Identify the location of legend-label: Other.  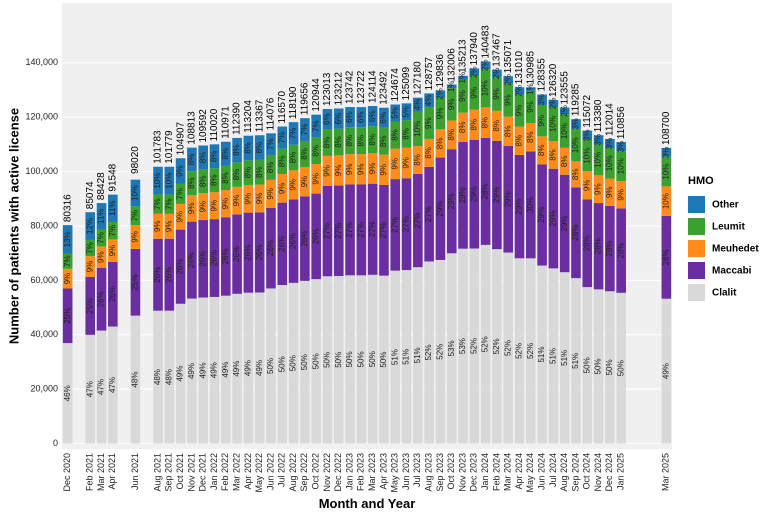
(725, 205).